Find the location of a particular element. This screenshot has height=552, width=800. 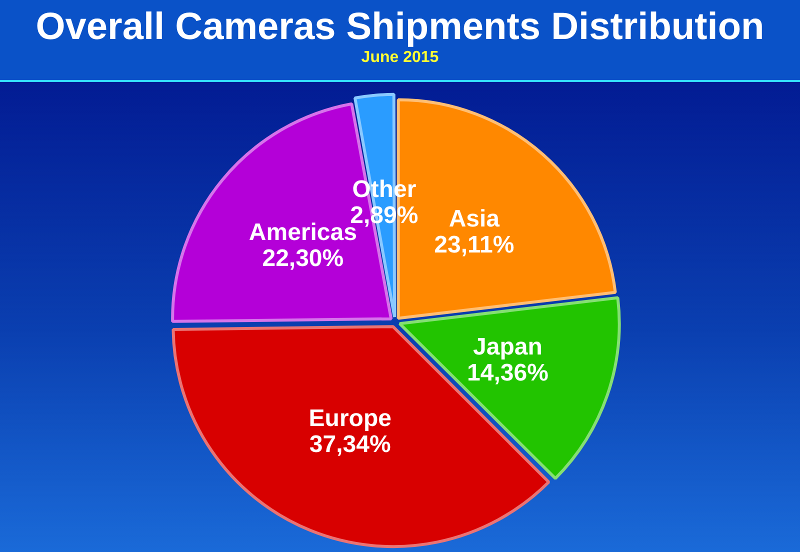

chart-subtitle: June 2015 is located at coordinates (400, 58).